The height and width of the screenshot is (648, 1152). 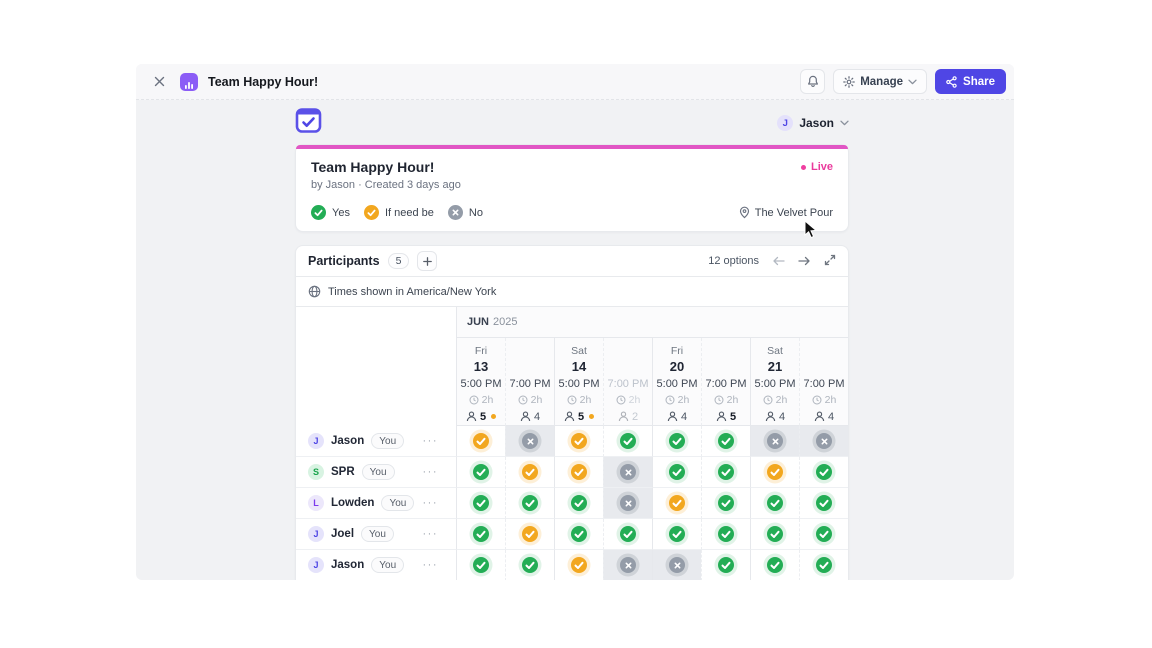 I want to click on notifications-button, so click(x=813, y=81).